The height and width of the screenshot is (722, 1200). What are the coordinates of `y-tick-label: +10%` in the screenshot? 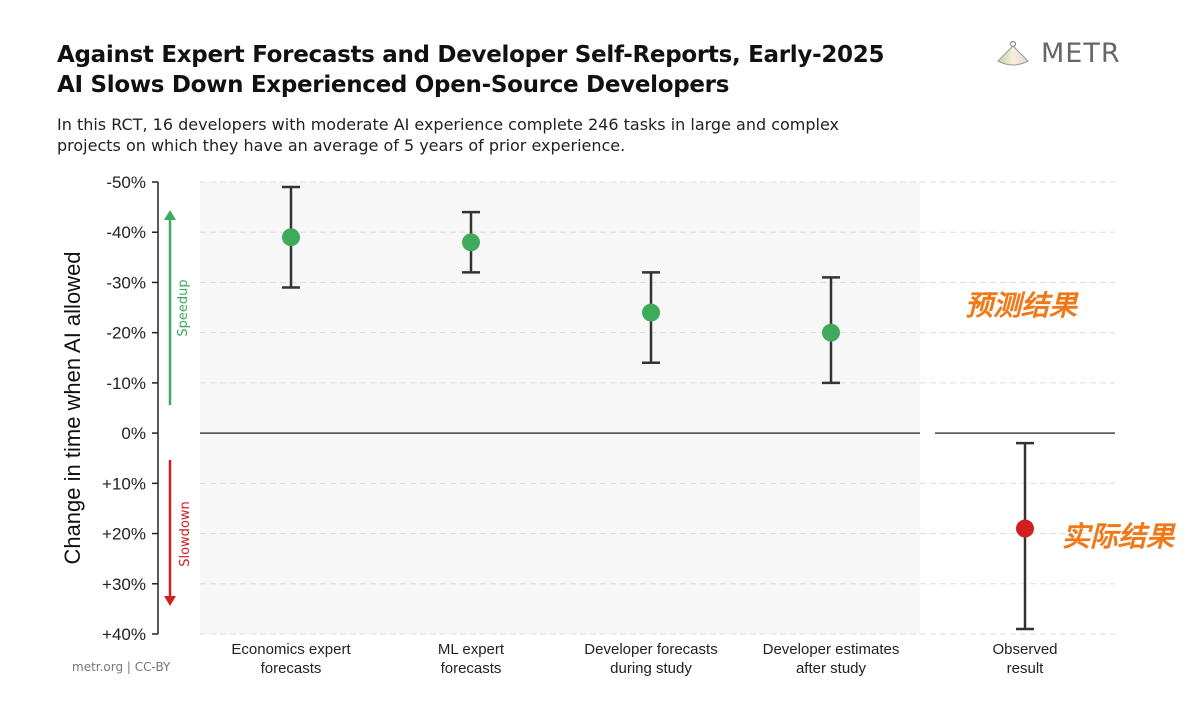 It's located at (124, 483).